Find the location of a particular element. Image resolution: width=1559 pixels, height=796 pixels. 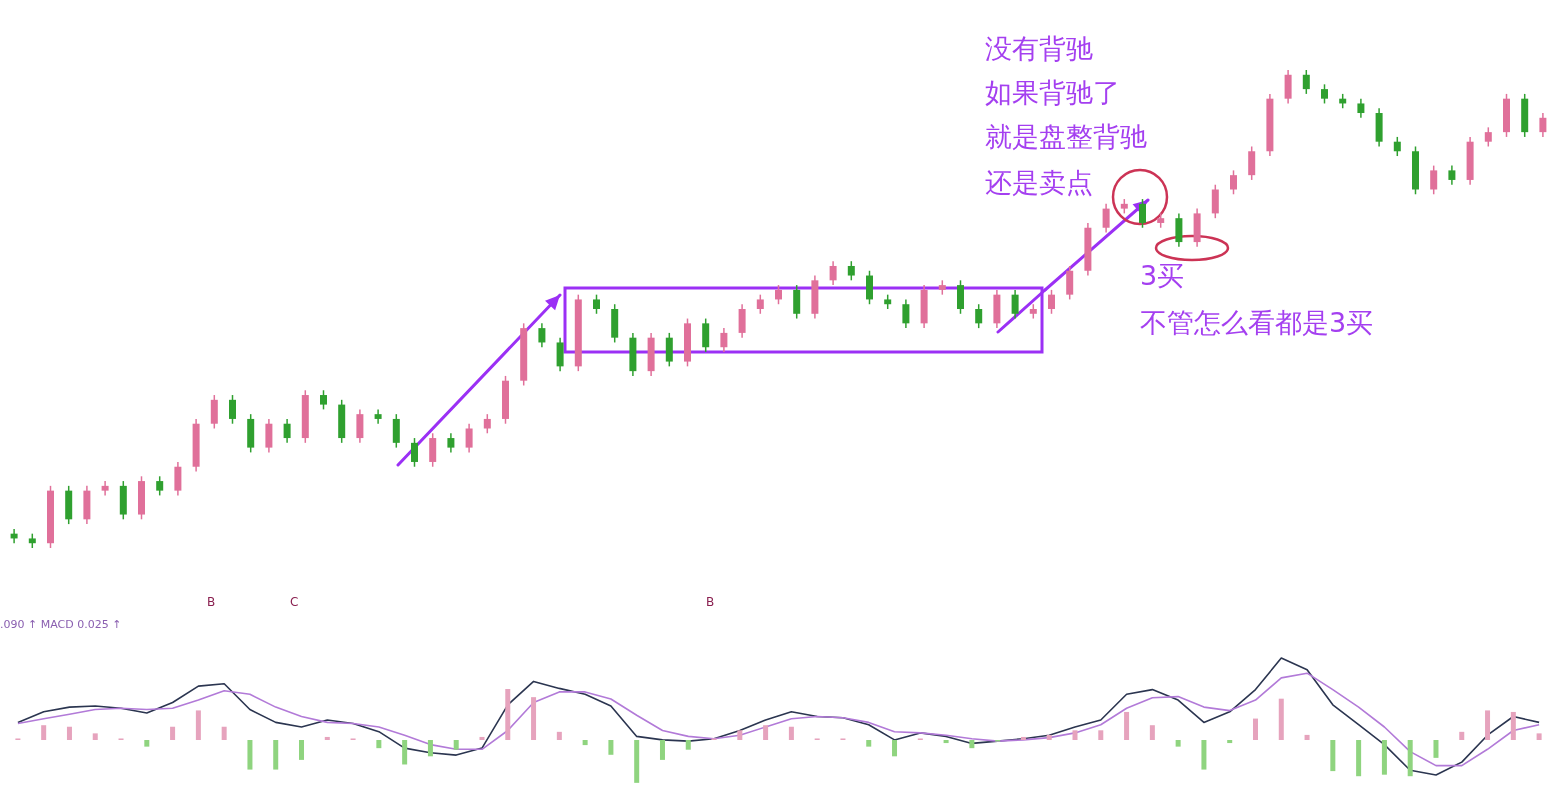

text: .090 ↑ MACD 0.025 ↑ is located at coordinates (61, 624).